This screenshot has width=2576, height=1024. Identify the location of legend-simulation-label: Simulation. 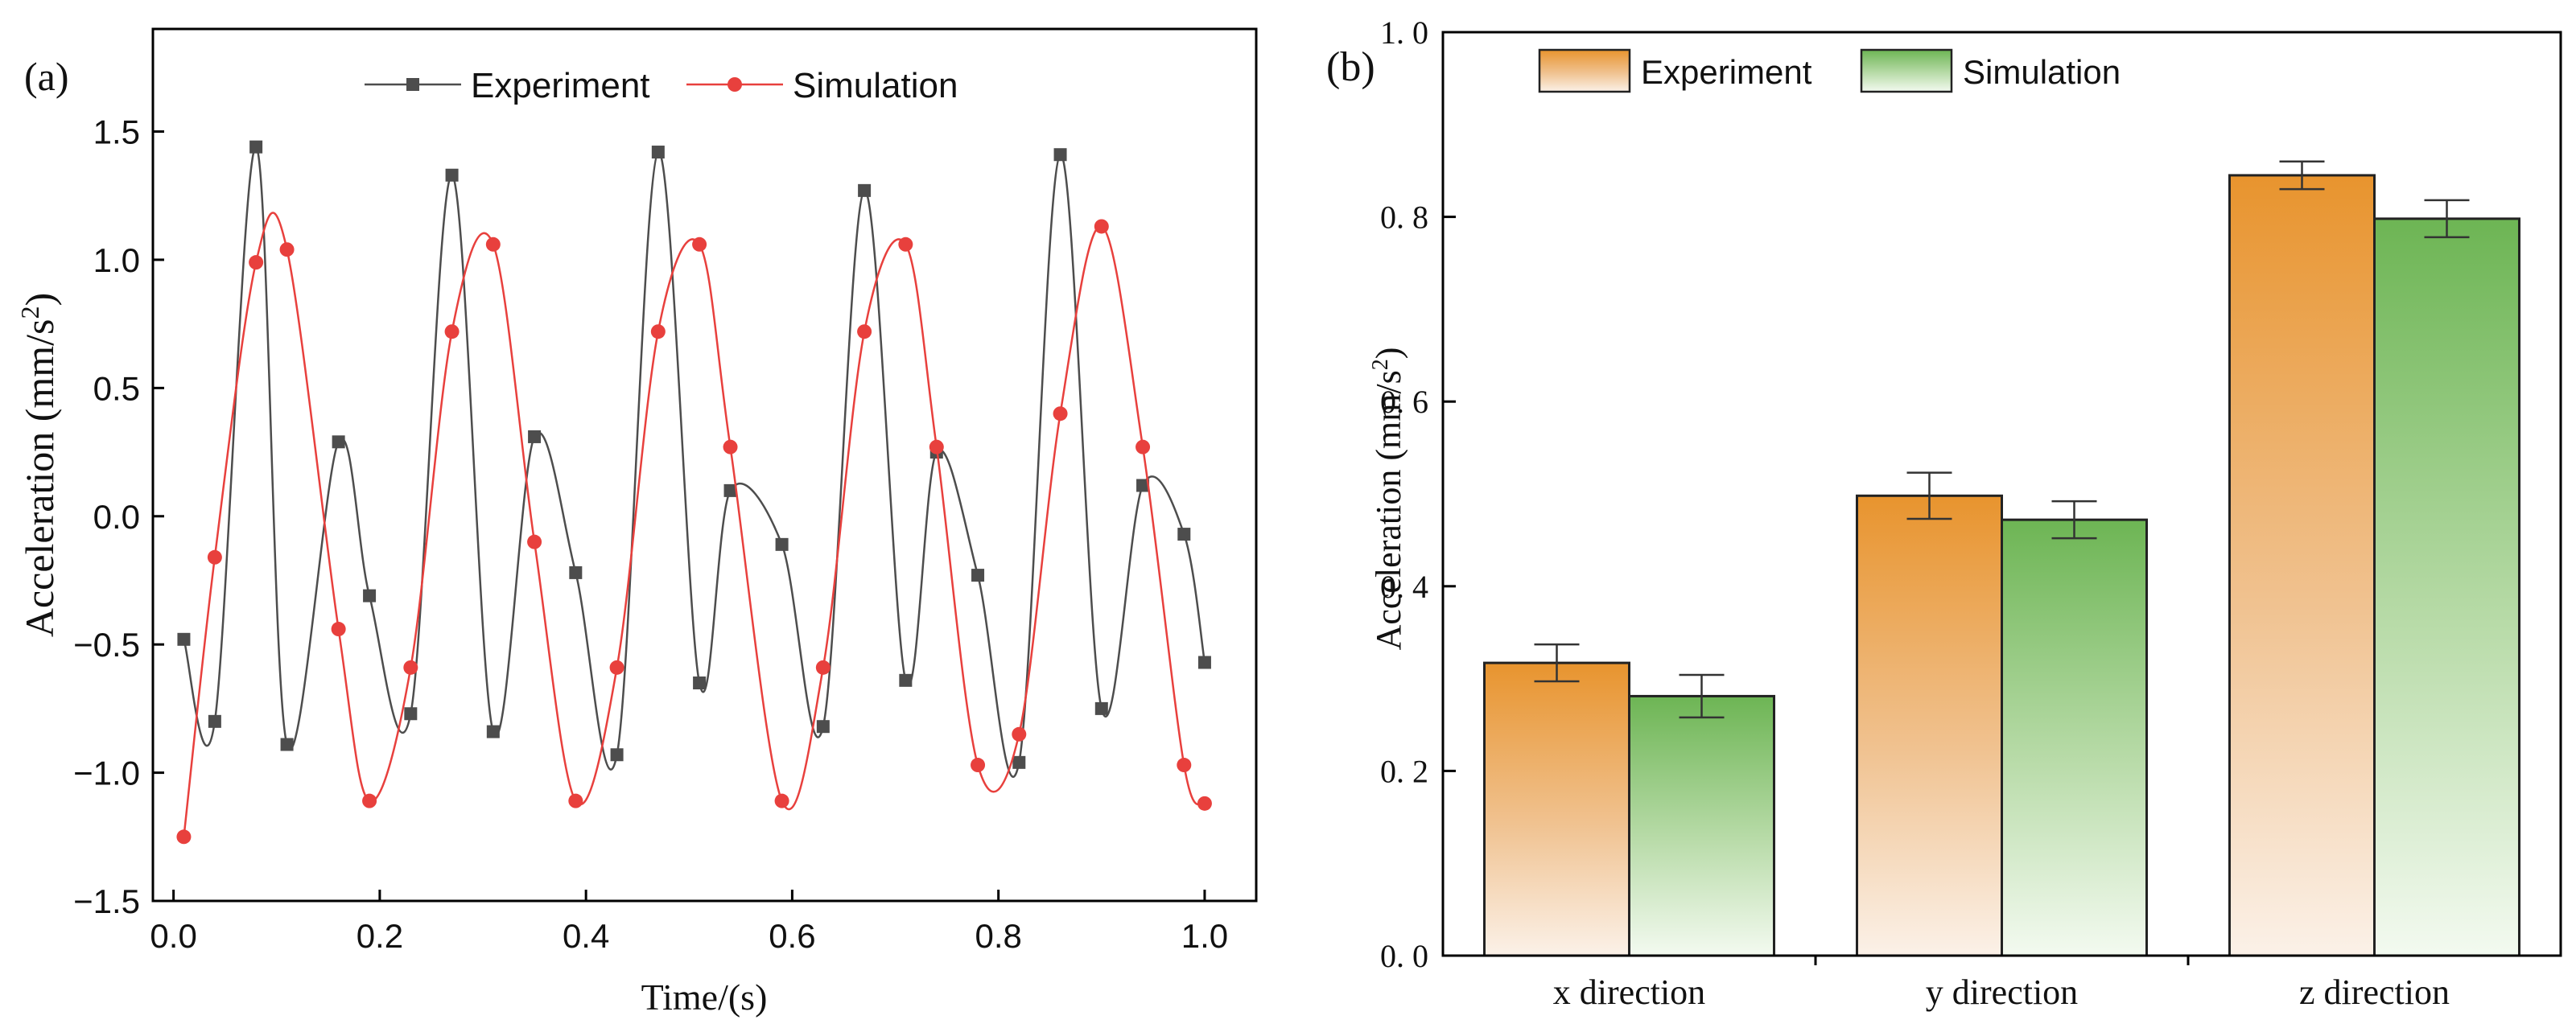
(875, 85).